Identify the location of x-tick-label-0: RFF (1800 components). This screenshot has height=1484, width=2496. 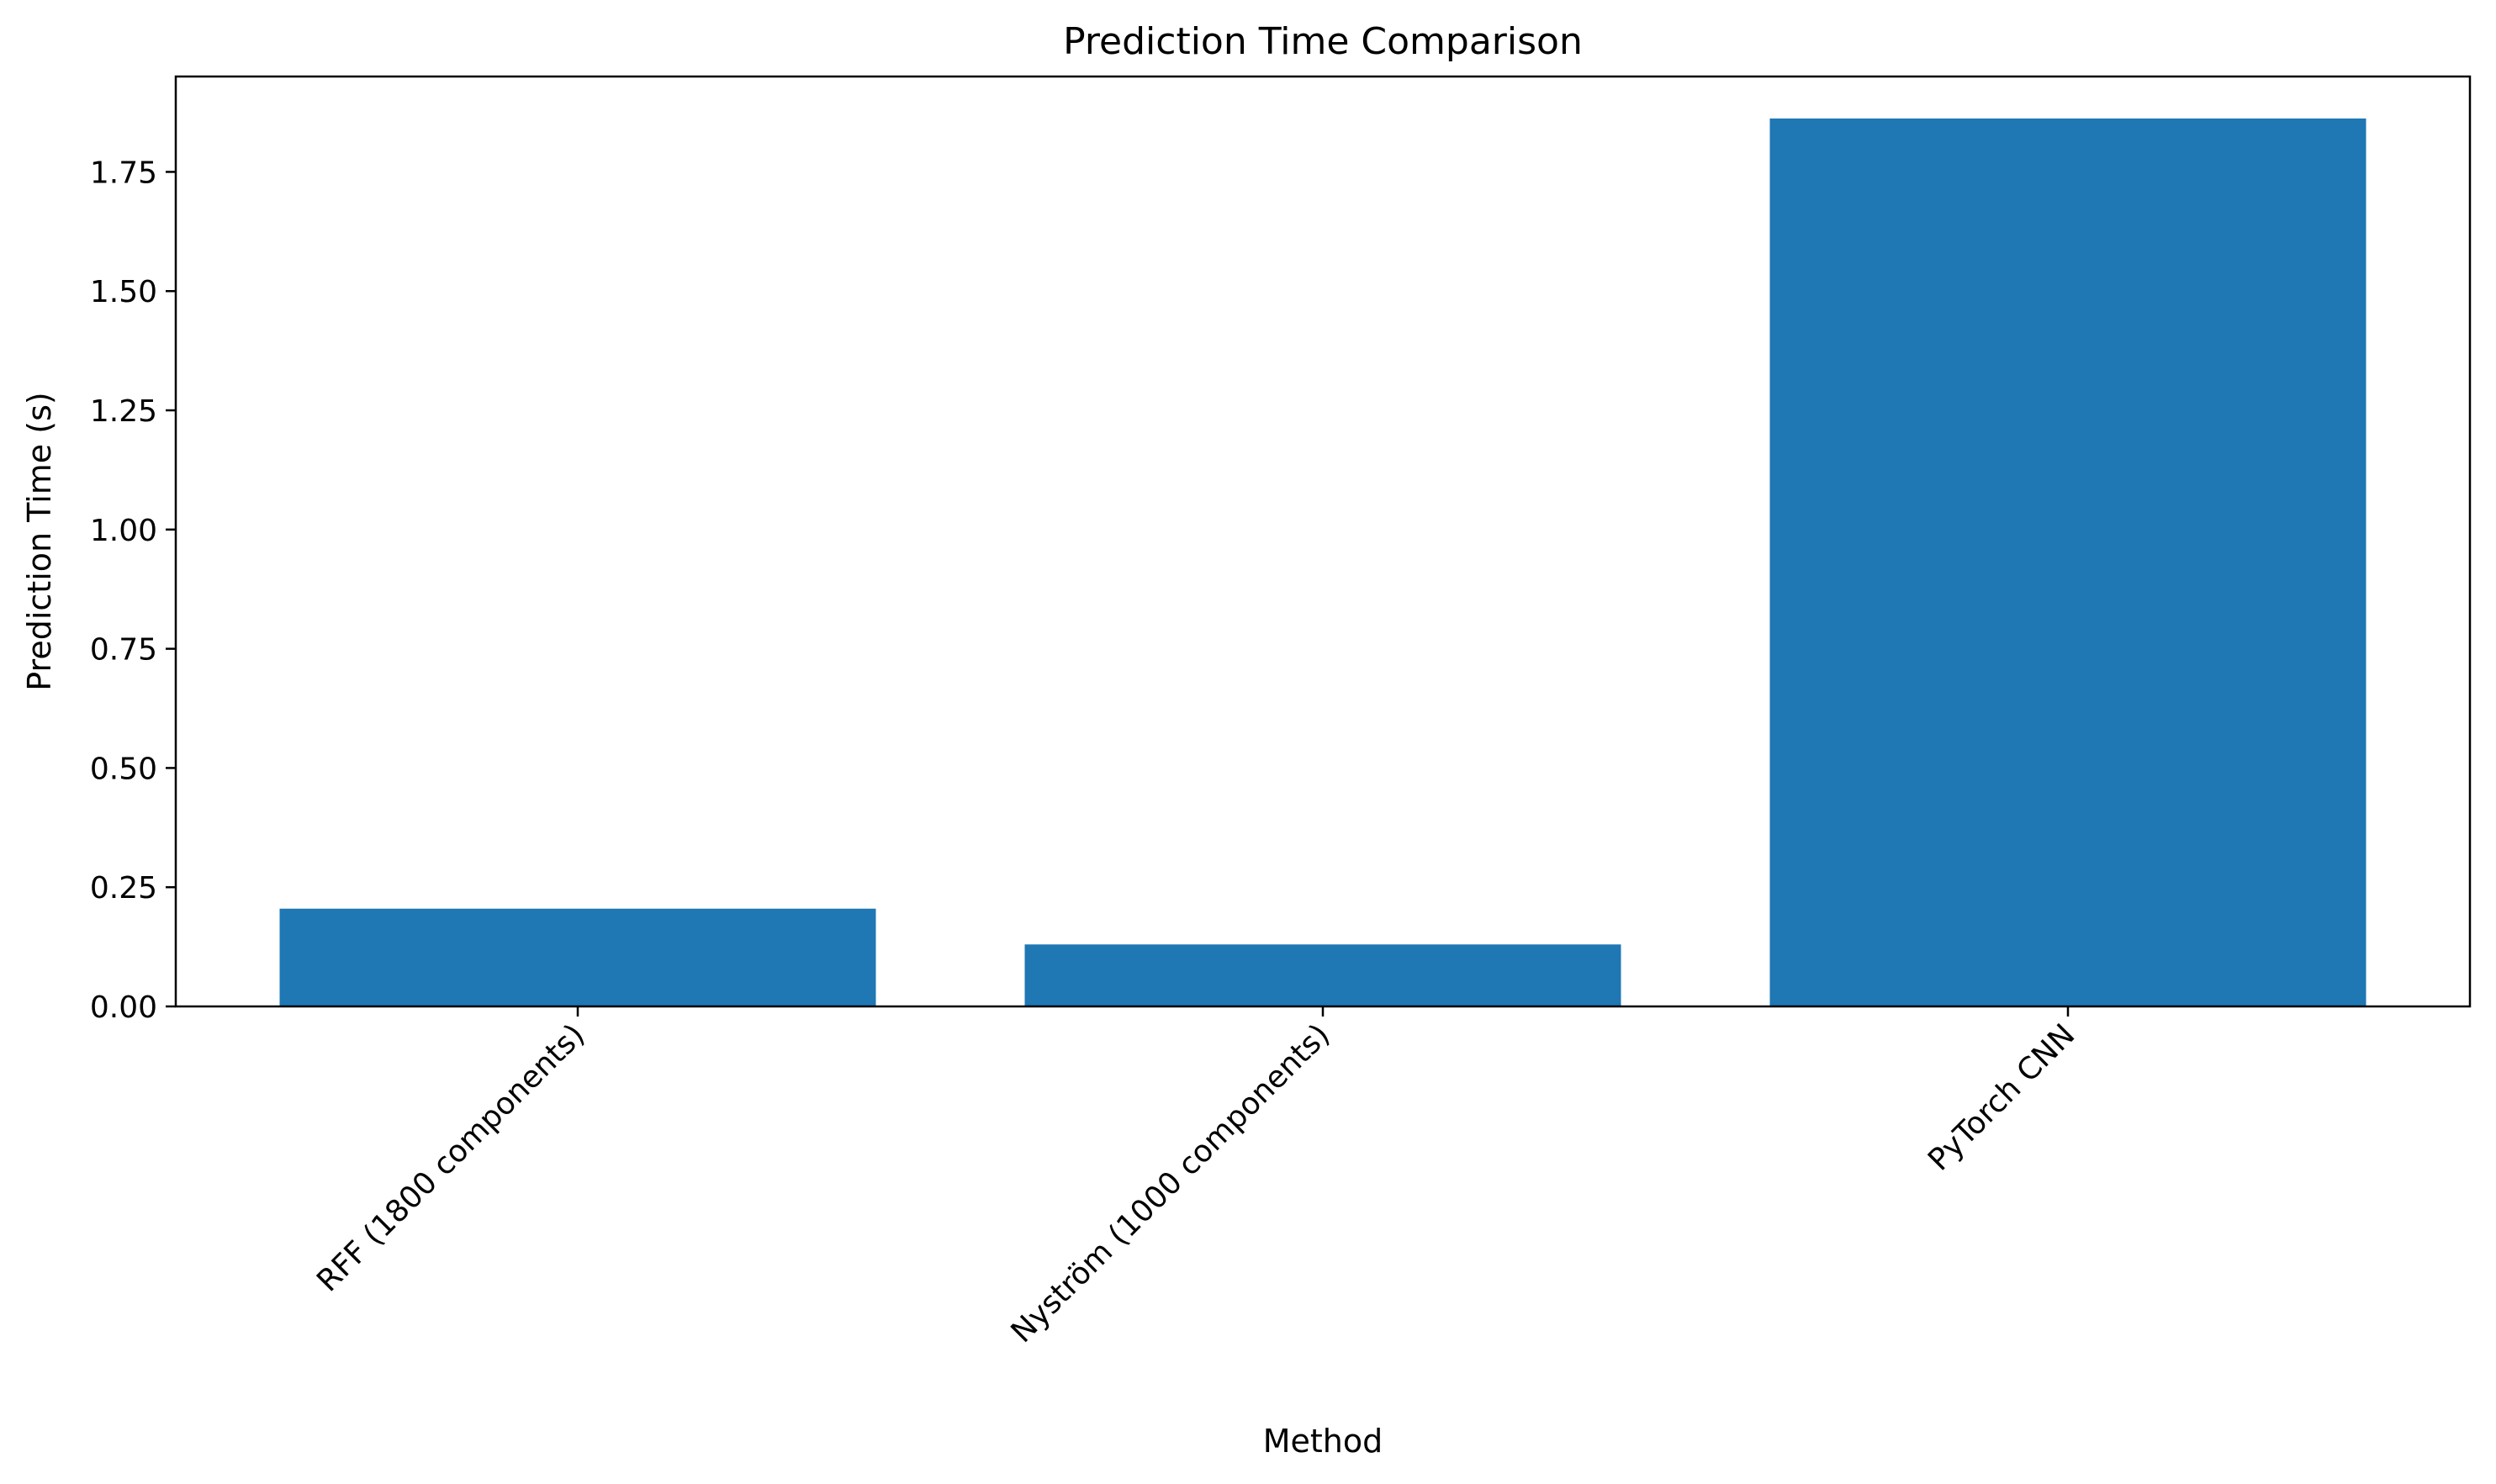
(450, 1157).